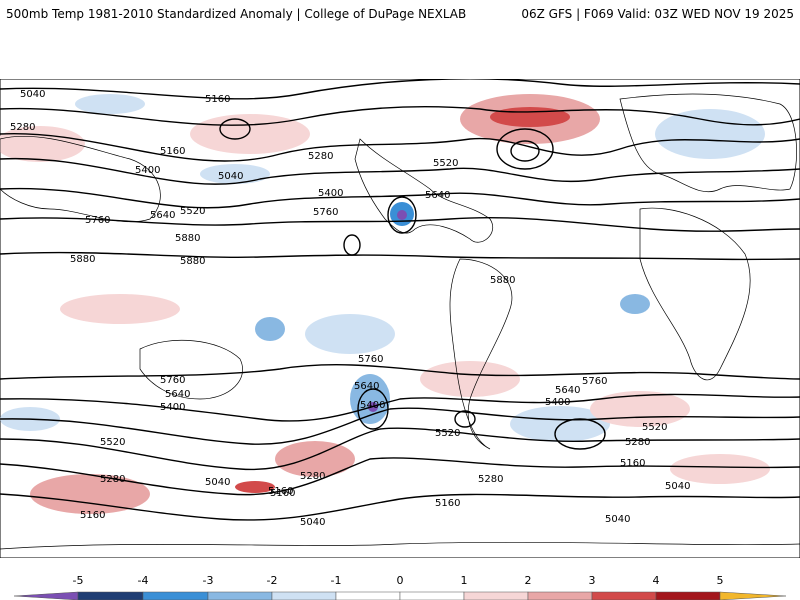 This screenshot has width=800, height=600. Describe the element at coordinates (80, 179) in the screenshot. I see `coastline-asia-east` at that location.